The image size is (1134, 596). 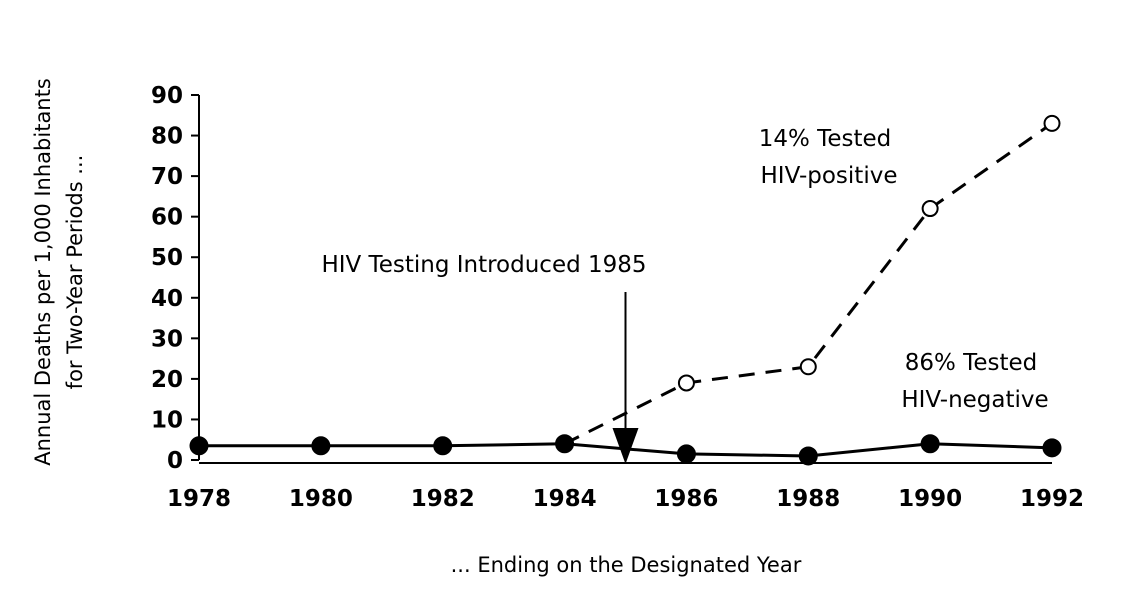 I want to click on y-tick-label: 30, so click(x=167, y=339).